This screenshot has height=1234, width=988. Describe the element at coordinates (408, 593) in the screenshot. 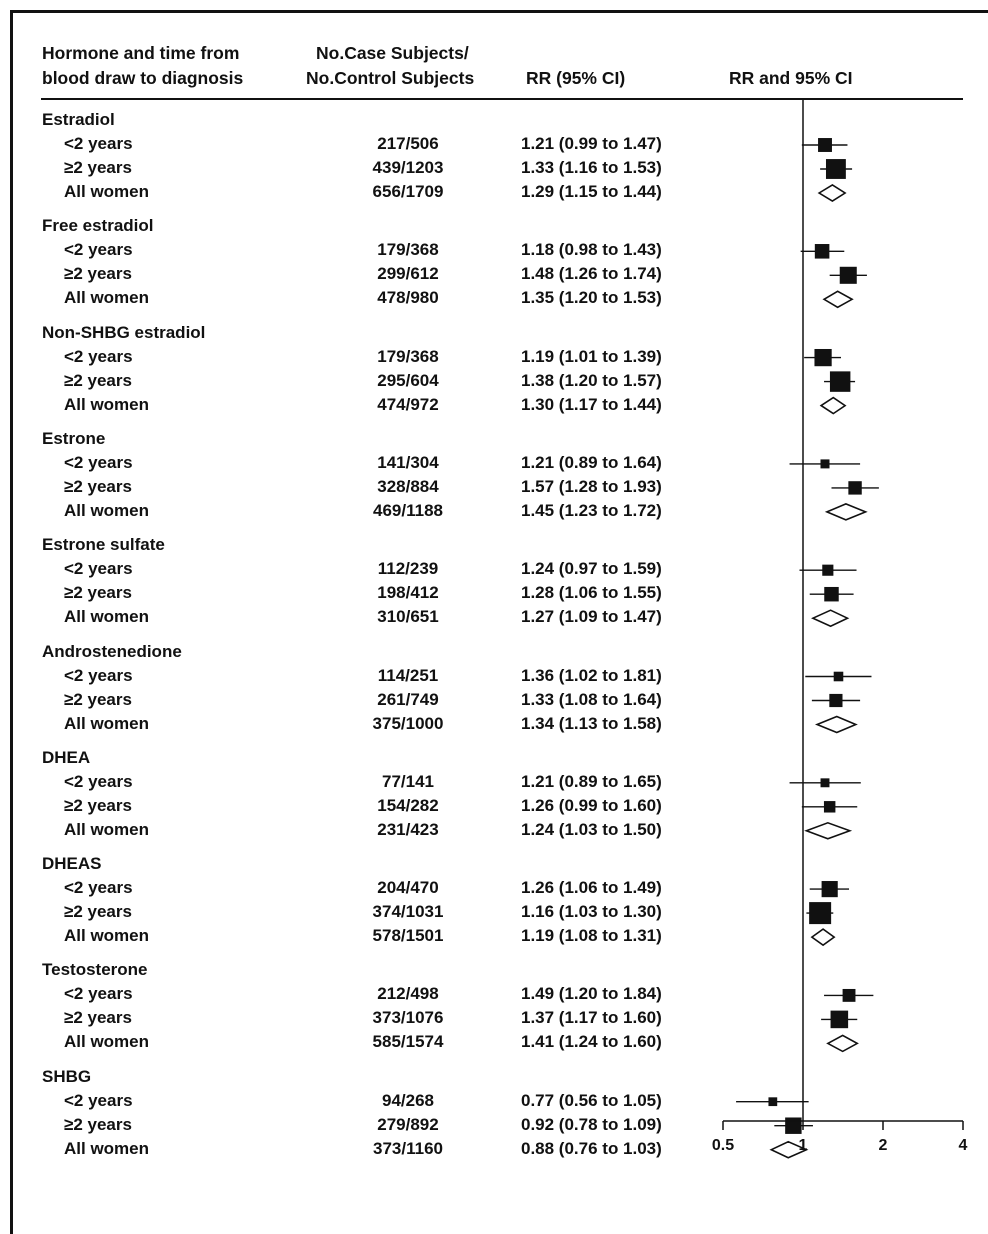

I see `row-case-control: 198/412` at that location.